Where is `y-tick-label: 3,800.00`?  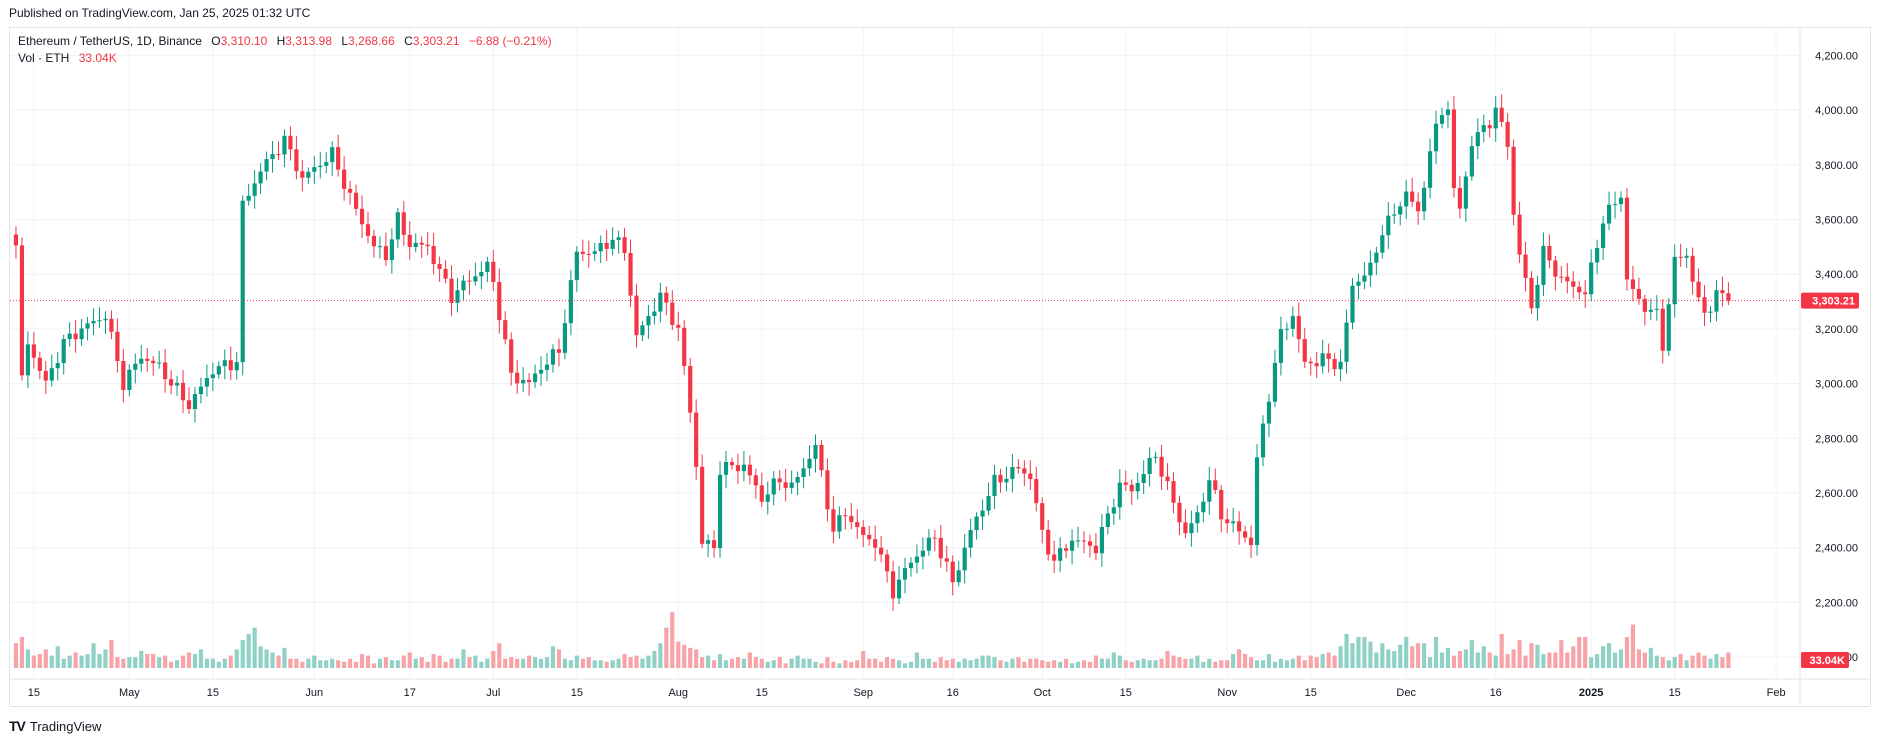 y-tick-label: 3,800.00 is located at coordinates (1836, 166).